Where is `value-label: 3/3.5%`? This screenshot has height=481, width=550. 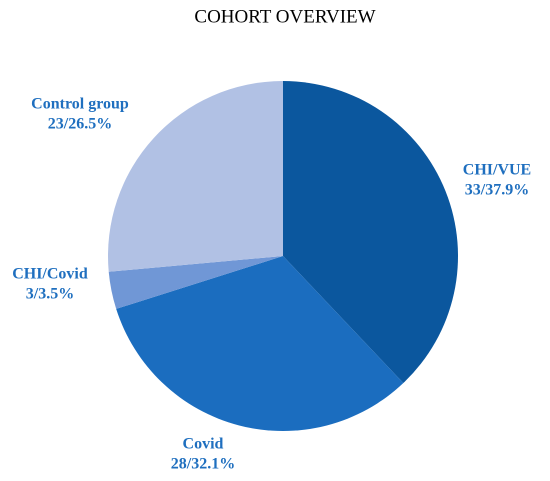 value-label: 3/3.5% is located at coordinates (50, 294).